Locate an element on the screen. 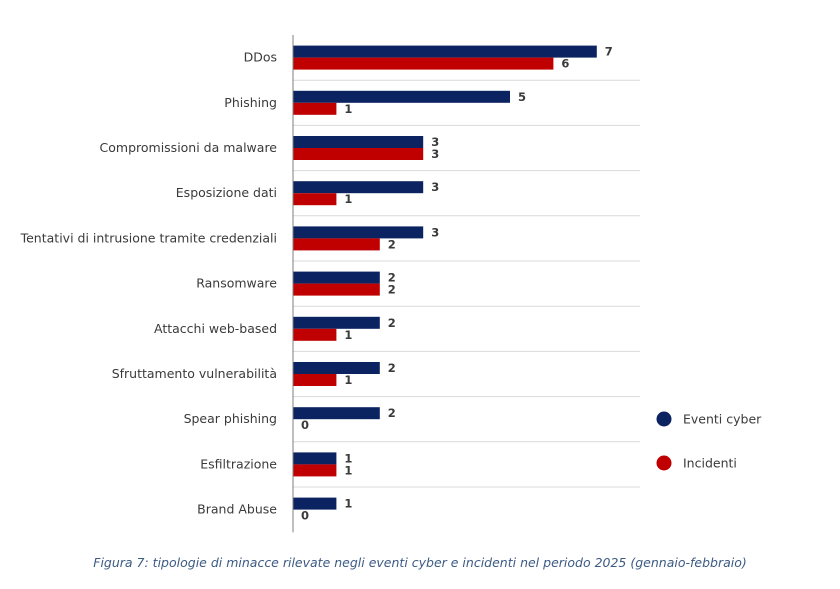 The width and height of the screenshot is (840, 589). category-label: Esfiltrazione is located at coordinates (238, 463).